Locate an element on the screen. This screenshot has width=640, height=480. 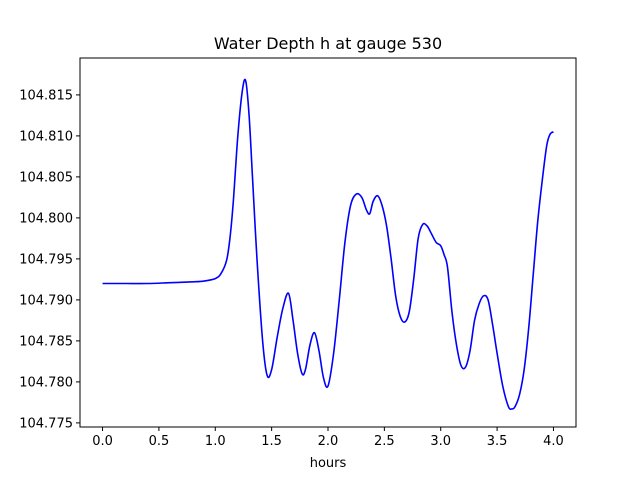
y-tick-label: 104.795 is located at coordinates (46, 259).